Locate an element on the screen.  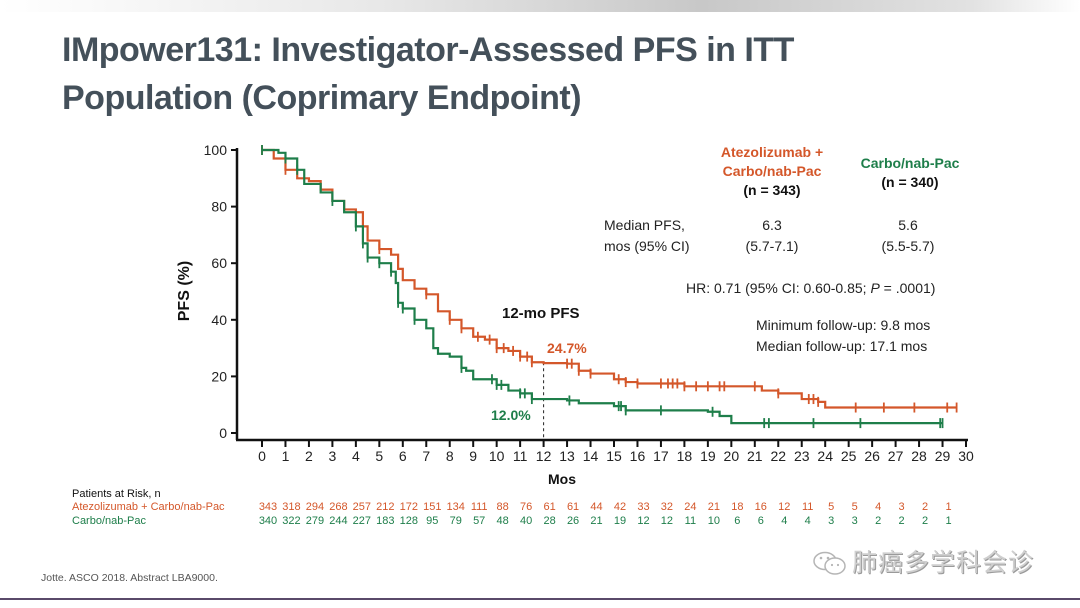
x-tick-label: 21 is located at coordinates (755, 456).